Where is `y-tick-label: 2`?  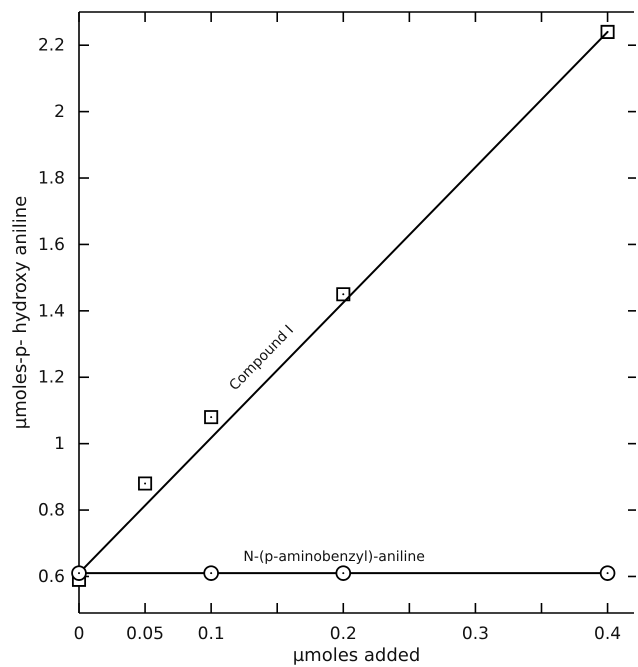 y-tick-label: 2 is located at coordinates (59, 112).